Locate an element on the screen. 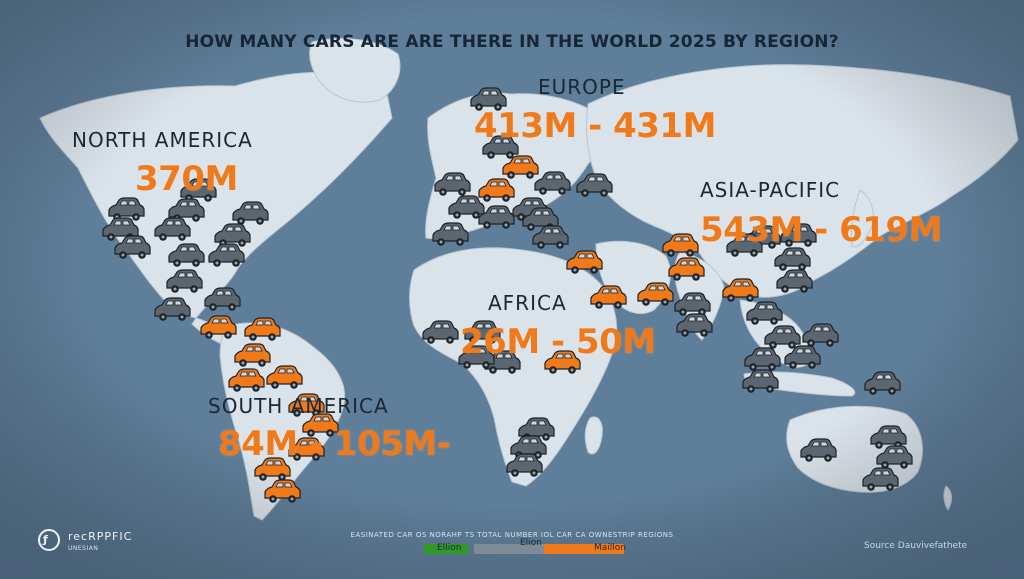  region-value-north-america: 370M is located at coordinates (186, 179).